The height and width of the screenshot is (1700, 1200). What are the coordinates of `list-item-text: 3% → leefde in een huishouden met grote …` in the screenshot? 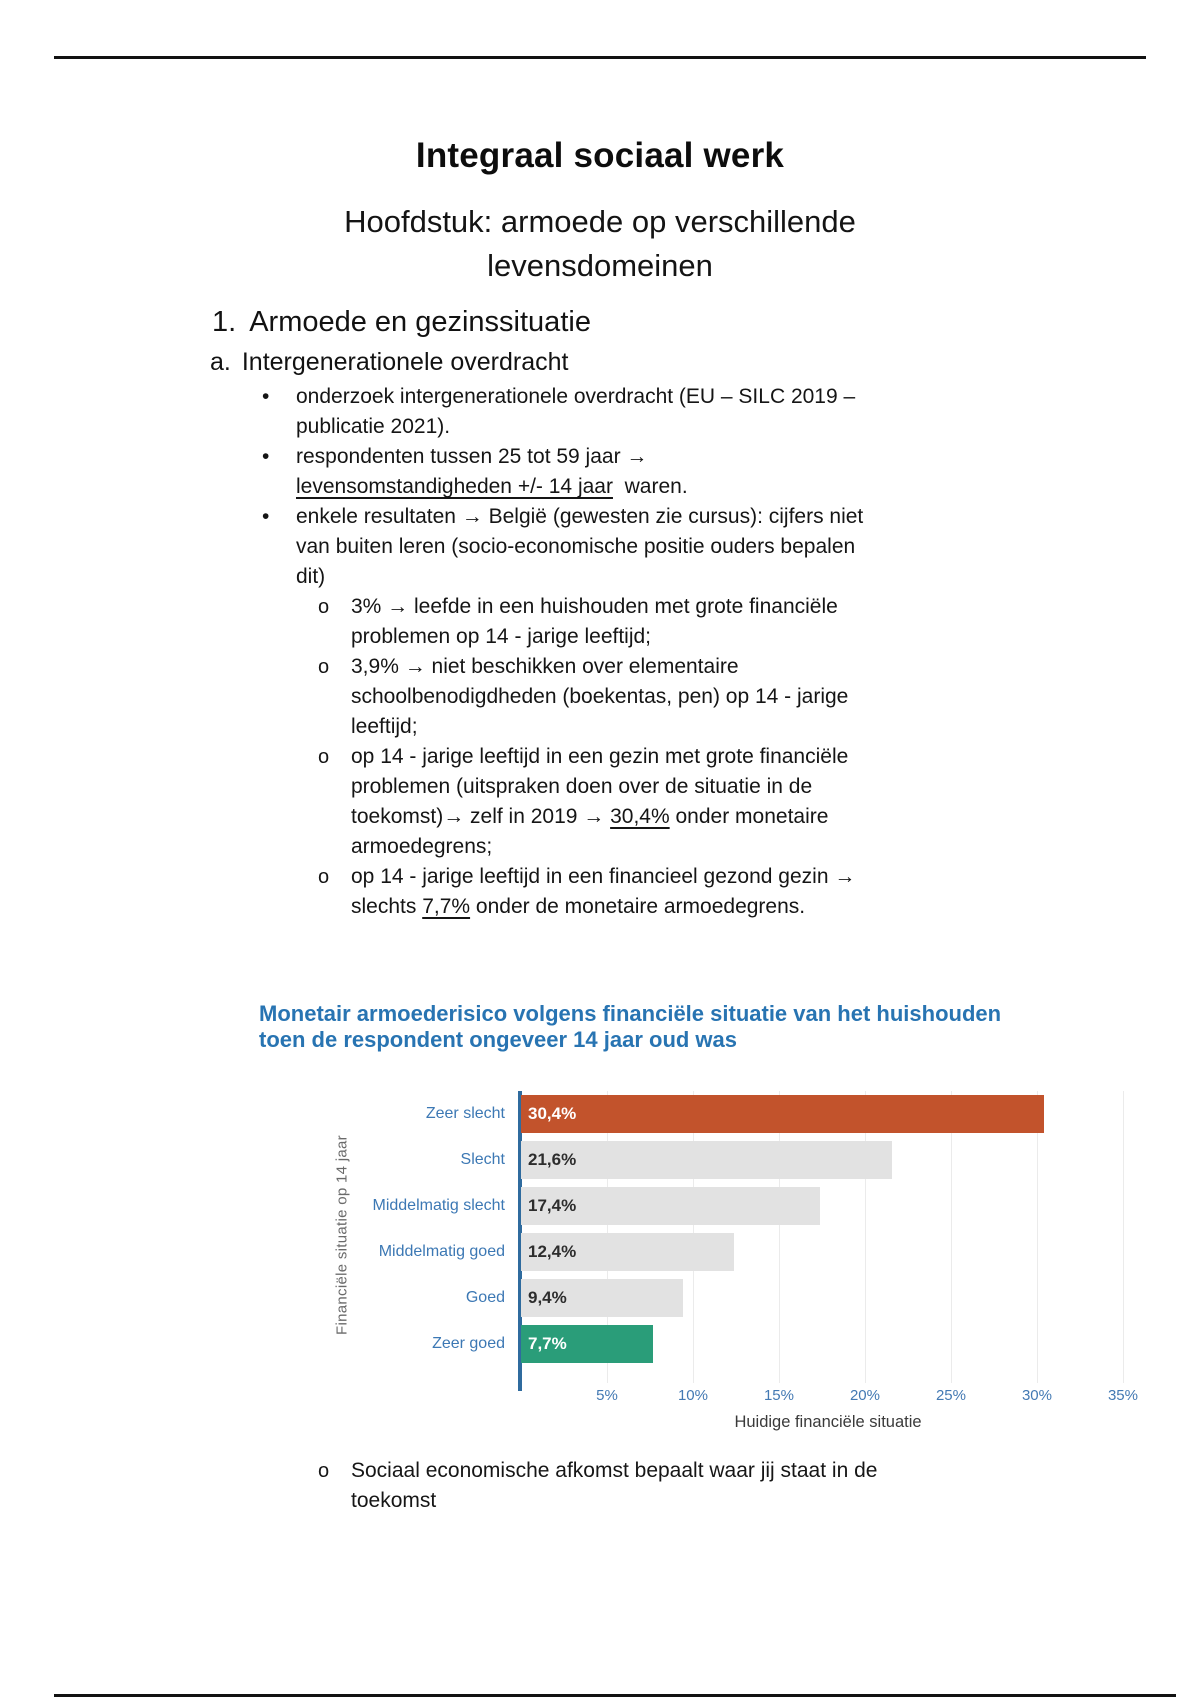 It's located at (594, 621).